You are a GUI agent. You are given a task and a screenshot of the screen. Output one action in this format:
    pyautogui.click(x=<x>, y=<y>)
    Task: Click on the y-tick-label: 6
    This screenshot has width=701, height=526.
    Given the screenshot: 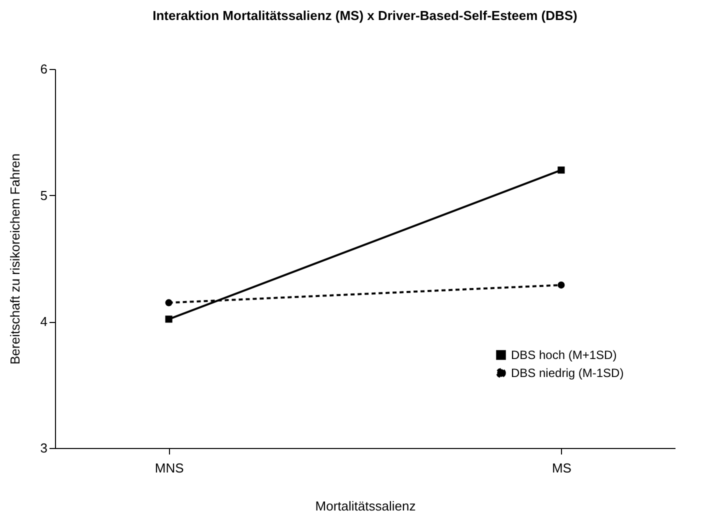 What is the action you would take?
    pyautogui.click(x=44, y=69)
    